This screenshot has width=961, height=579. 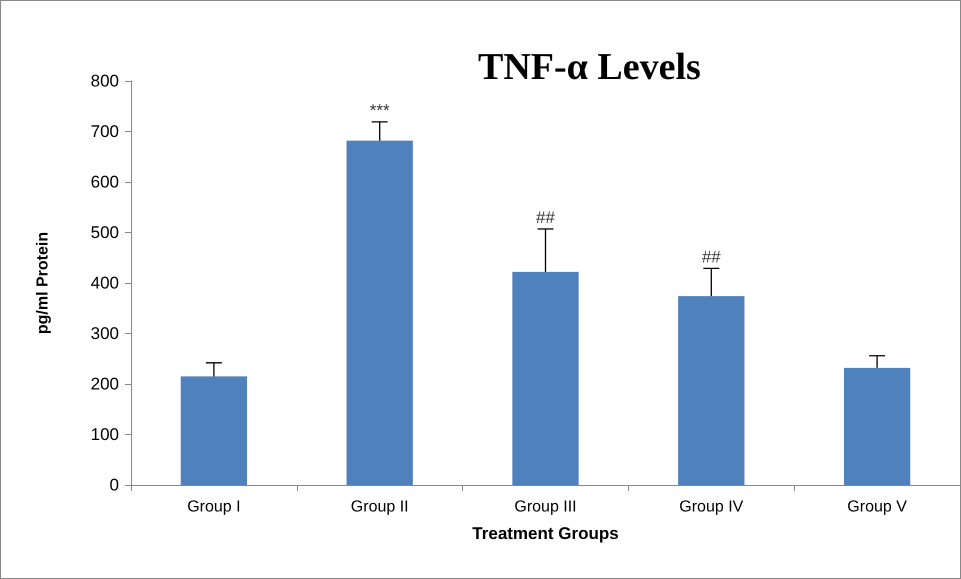 I want to click on y-tick-label: 500, so click(x=104, y=232).